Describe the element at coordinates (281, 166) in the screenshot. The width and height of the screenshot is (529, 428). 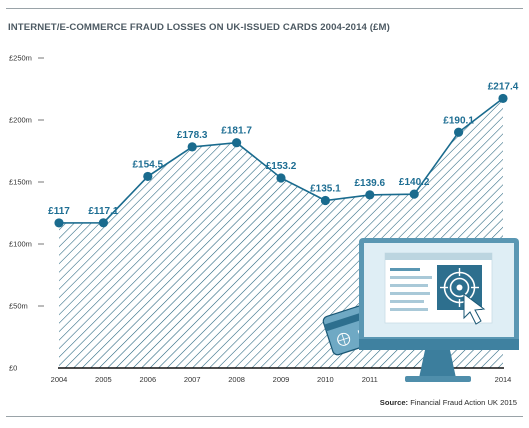
I see `data-label: £153.2` at that location.